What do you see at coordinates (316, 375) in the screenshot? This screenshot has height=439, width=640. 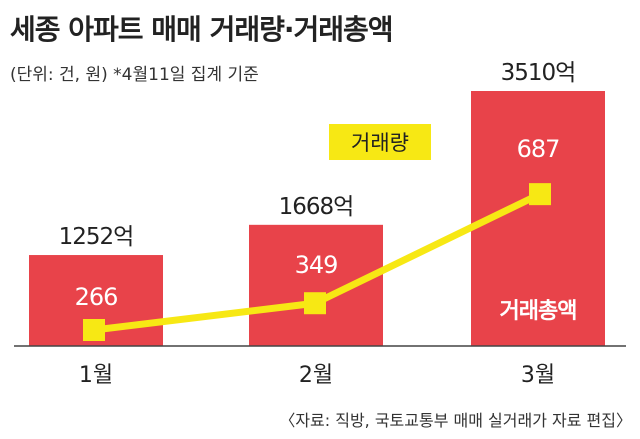 I see `category-label-2: 2월` at bounding box center [316, 375].